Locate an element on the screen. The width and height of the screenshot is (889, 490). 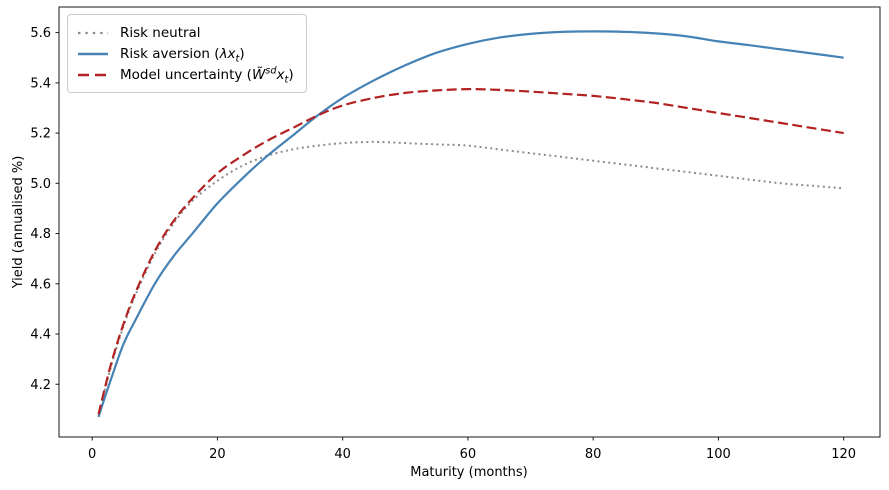
y-tick-label: 4.8 is located at coordinates (40, 234).